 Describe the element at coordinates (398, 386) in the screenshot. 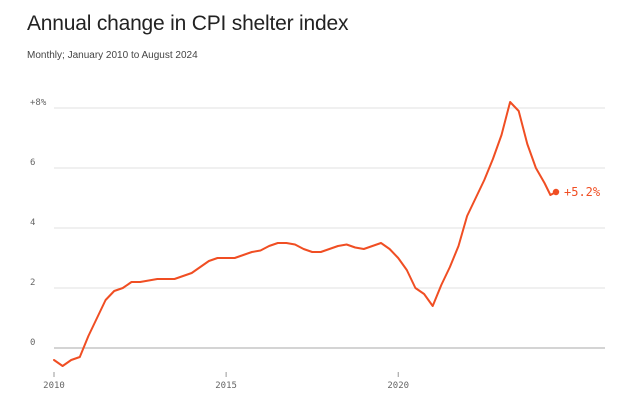

I see `x-tick-label: 2020` at that location.